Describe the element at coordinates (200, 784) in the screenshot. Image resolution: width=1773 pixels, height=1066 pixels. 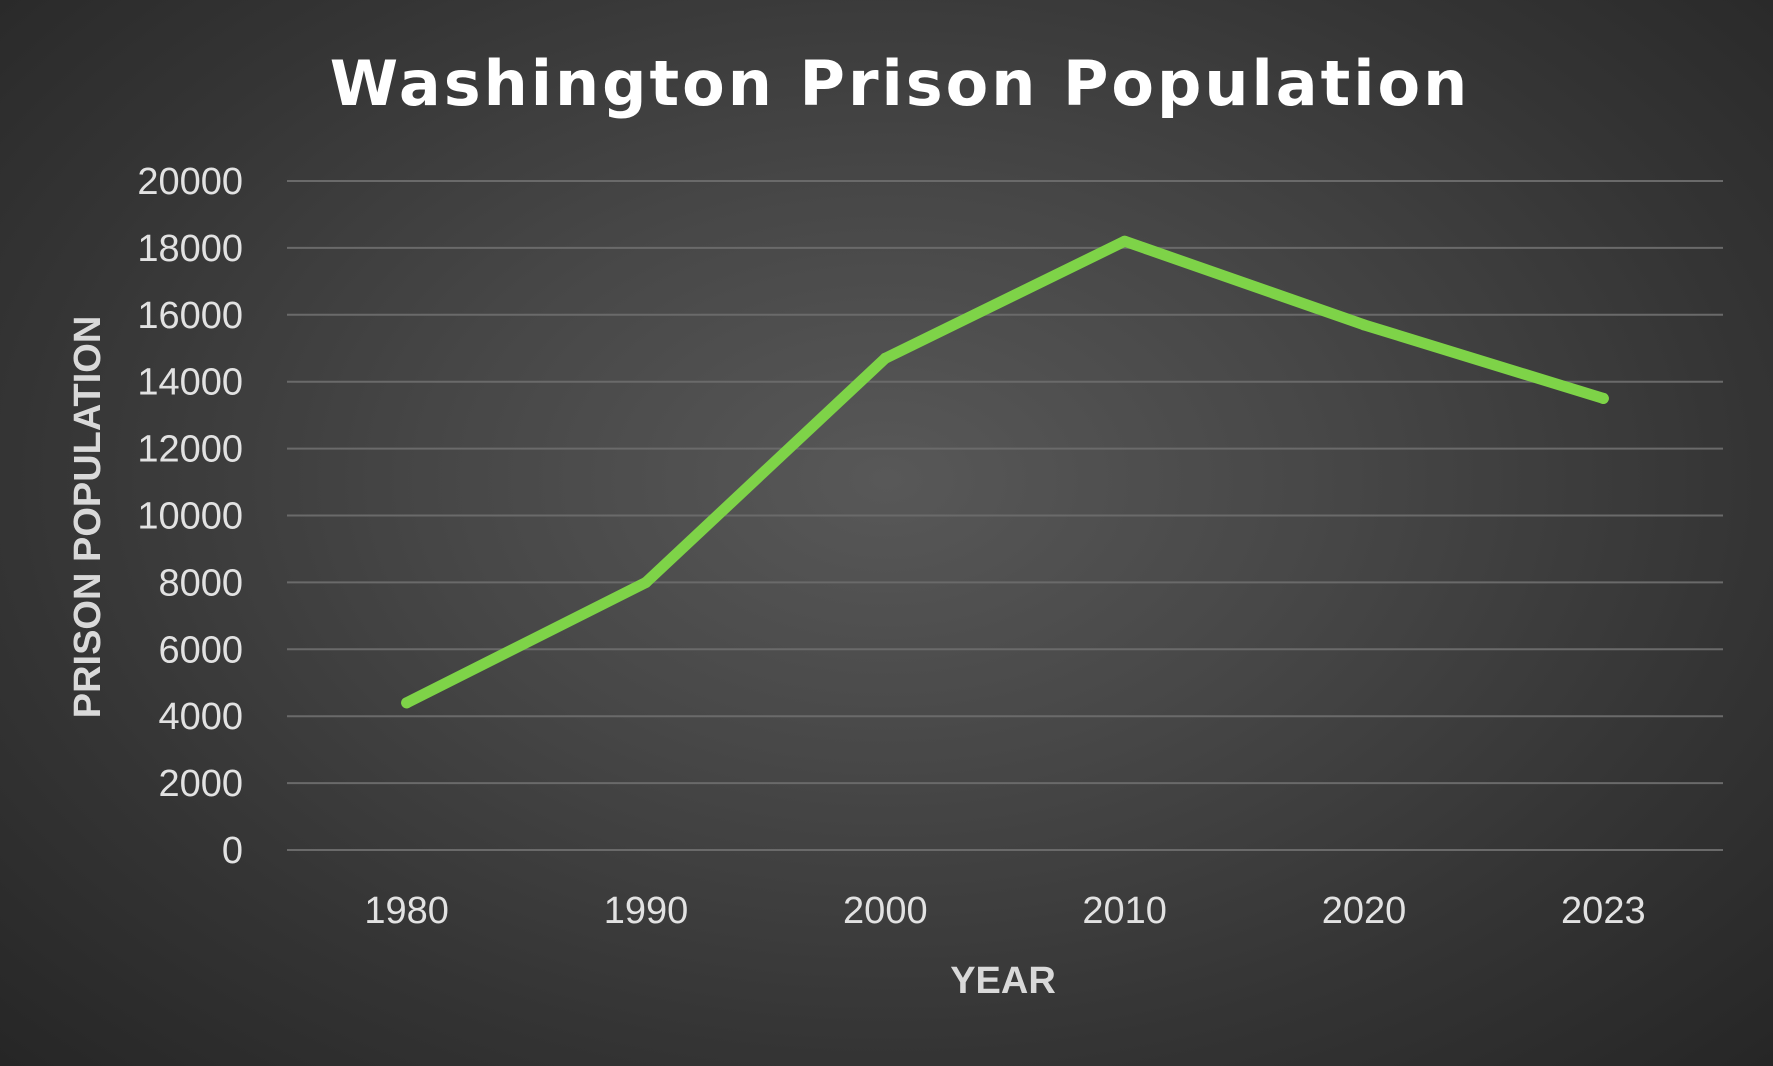
I see `y-tick-label: 2000` at that location.